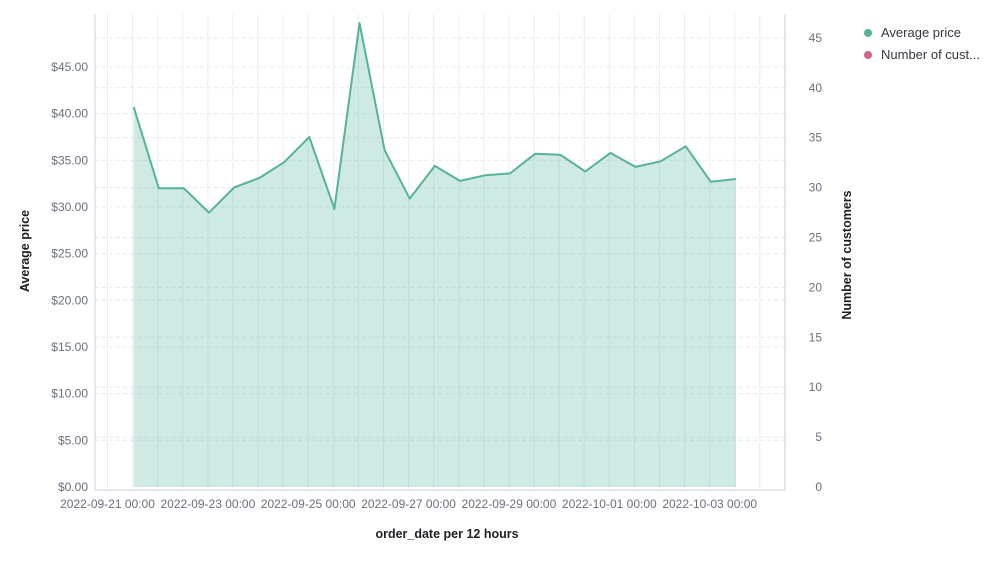 This screenshot has width=1008, height=564. Describe the element at coordinates (69, 300) in the screenshot. I see `left-axis-tick: $20.00` at that location.